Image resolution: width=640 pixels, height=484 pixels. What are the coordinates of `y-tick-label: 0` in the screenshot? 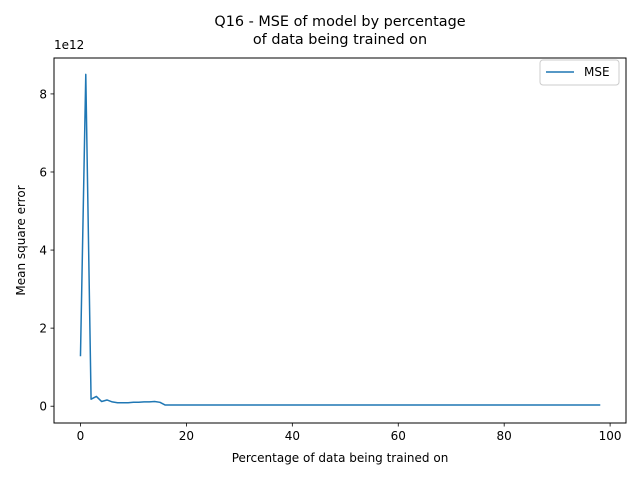 It's located at (43, 407).